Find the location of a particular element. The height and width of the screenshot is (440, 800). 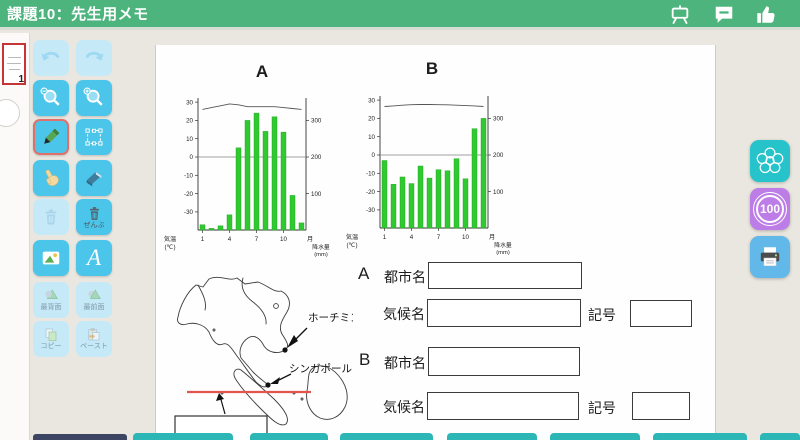

svg-text: -20 is located at coordinates (189, 194).